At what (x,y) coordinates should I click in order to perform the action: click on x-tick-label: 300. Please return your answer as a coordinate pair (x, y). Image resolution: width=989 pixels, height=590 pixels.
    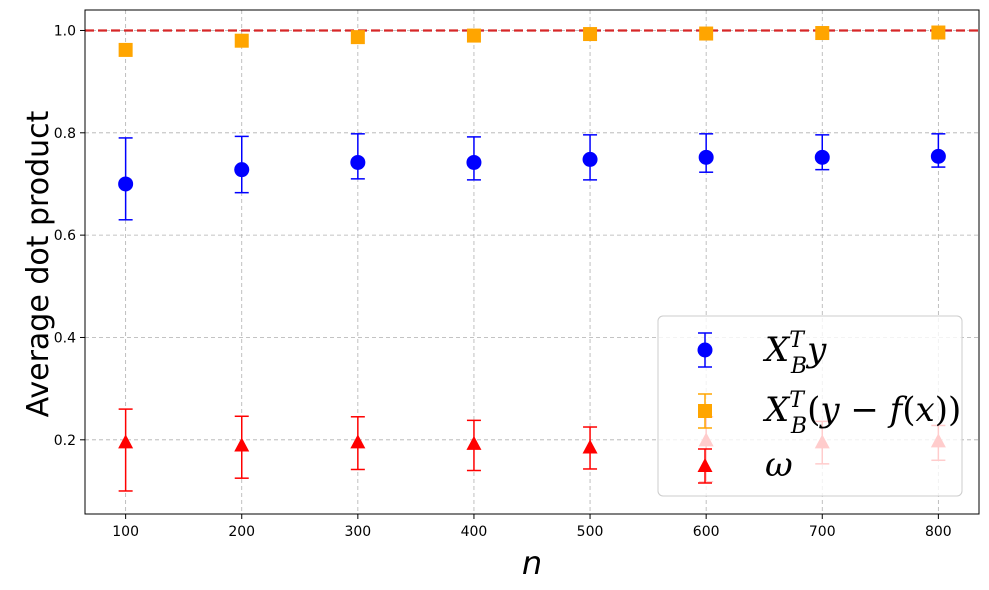
    Looking at the image, I should click on (357, 532).